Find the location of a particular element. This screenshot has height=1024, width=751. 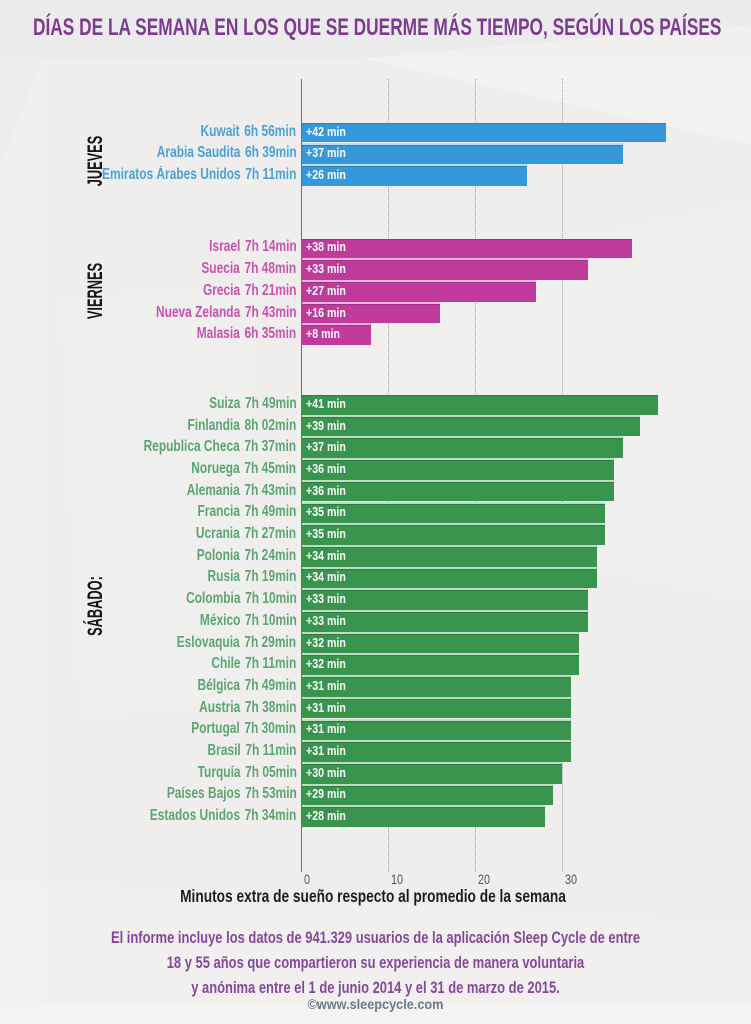

sleep-duration: 6h 56min is located at coordinates (270, 131).